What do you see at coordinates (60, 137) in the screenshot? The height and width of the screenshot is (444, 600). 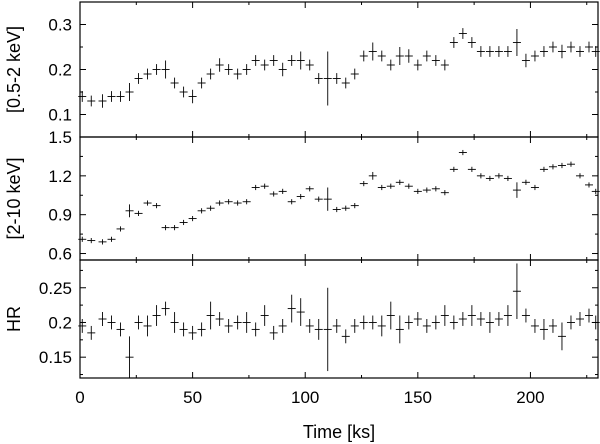 I see `y-tick-label-hard: 1.5` at bounding box center [60, 137].